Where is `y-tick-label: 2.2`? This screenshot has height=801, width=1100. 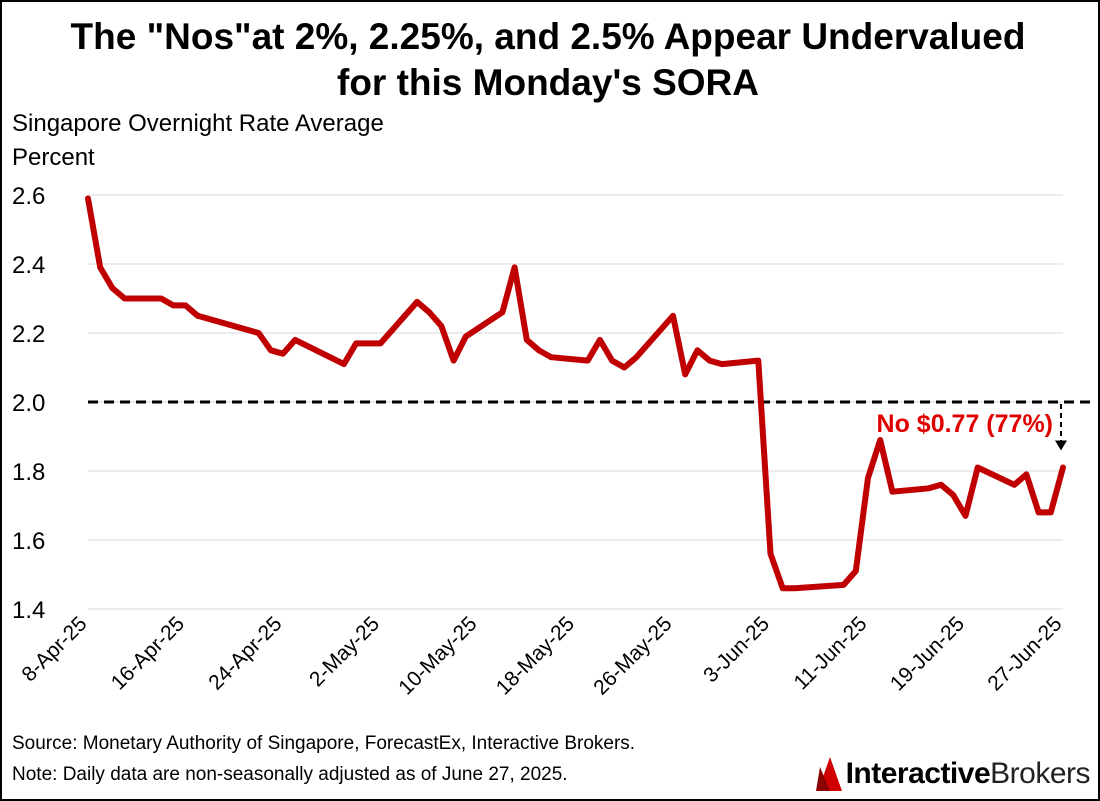 y-tick-label: 2.2 is located at coordinates (28, 334).